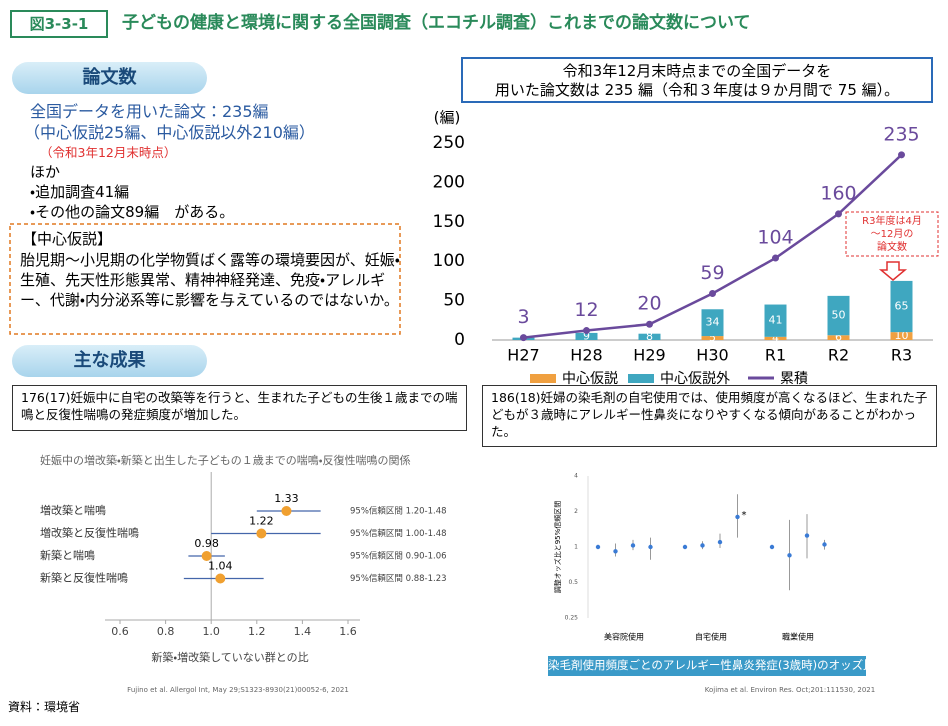 This screenshot has width=948, height=726. I want to click on legend-label: 累積, so click(794, 379).